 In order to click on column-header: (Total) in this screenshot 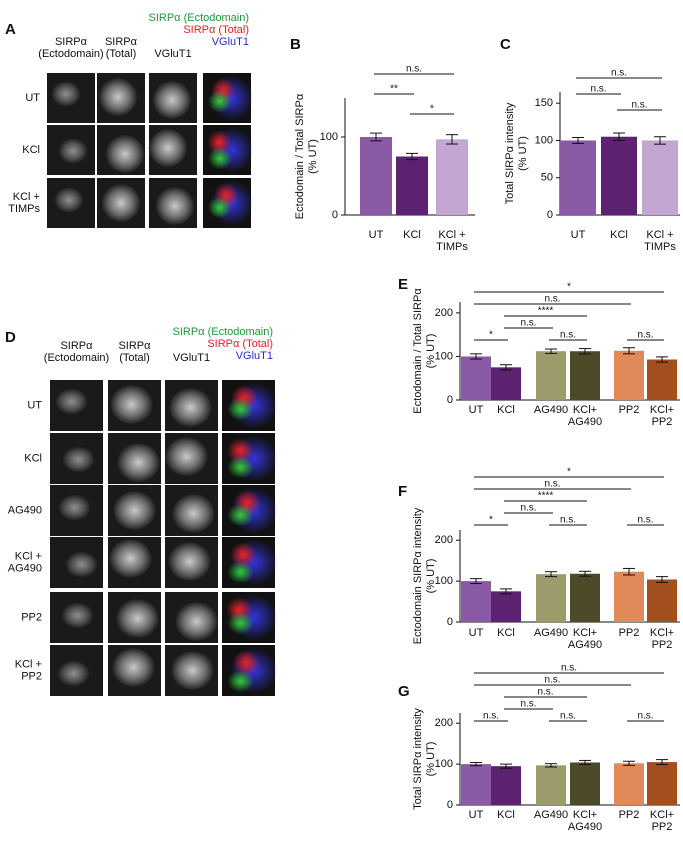, I will do `click(134, 358)`.